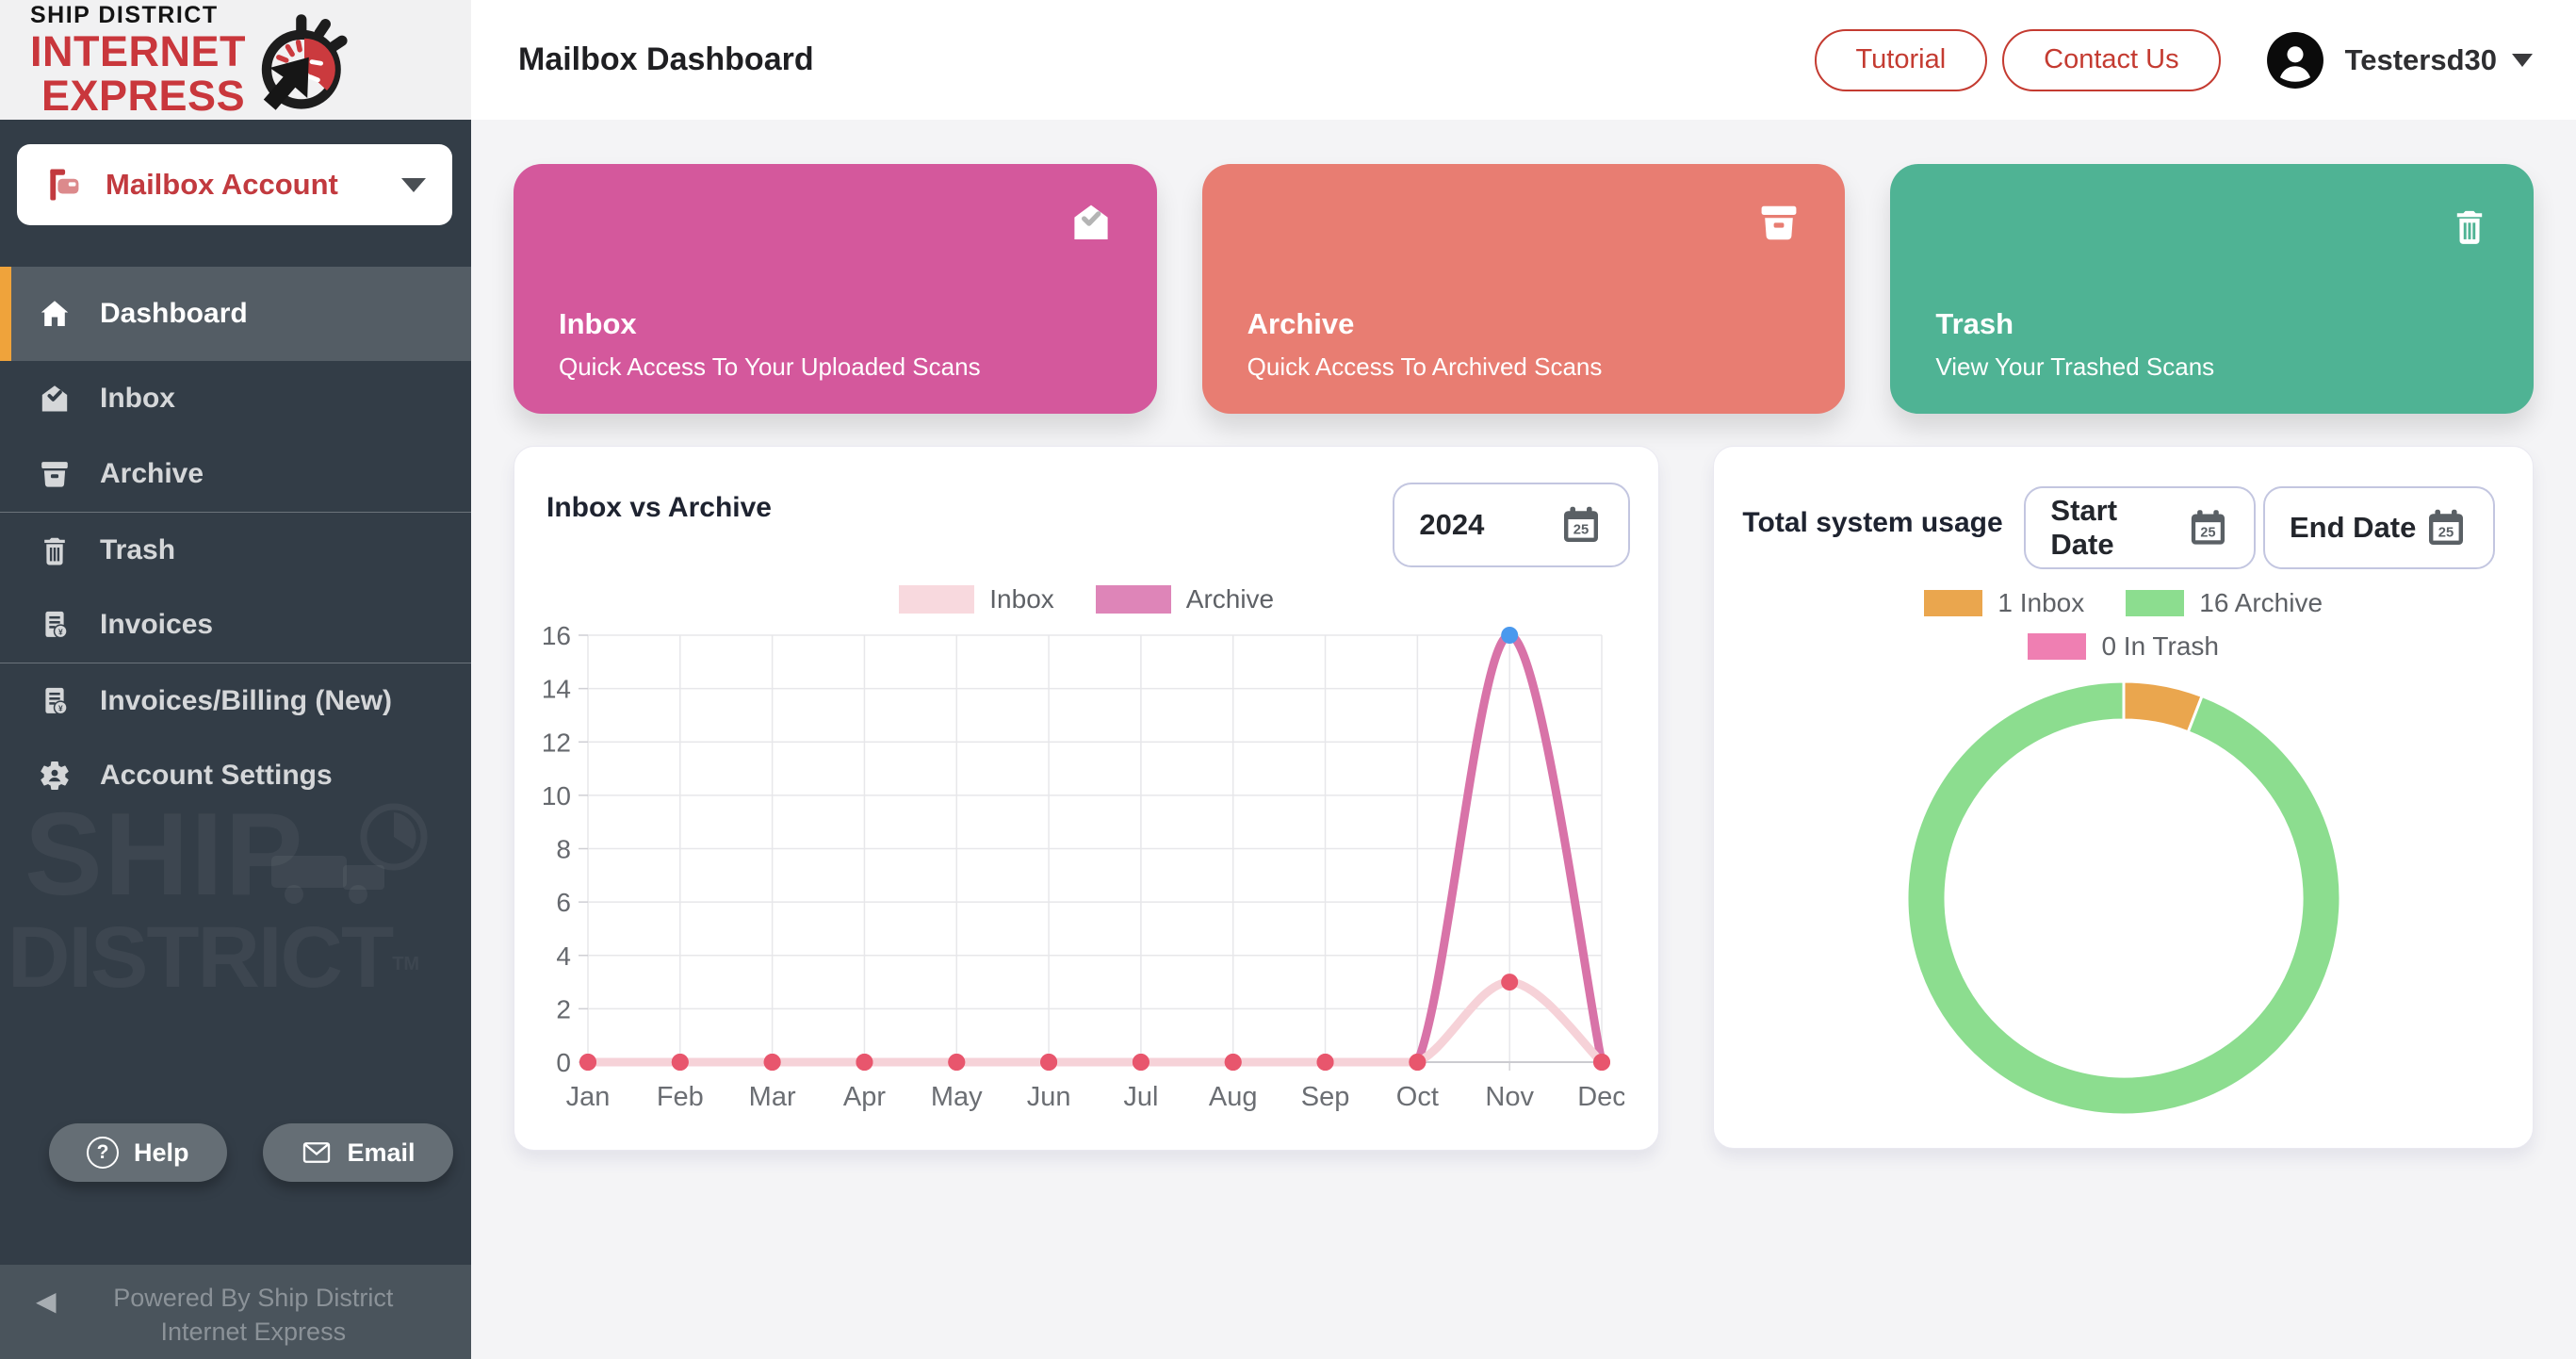 This screenshot has width=2576, height=1359. I want to click on svg-text: 0, so click(563, 1062).